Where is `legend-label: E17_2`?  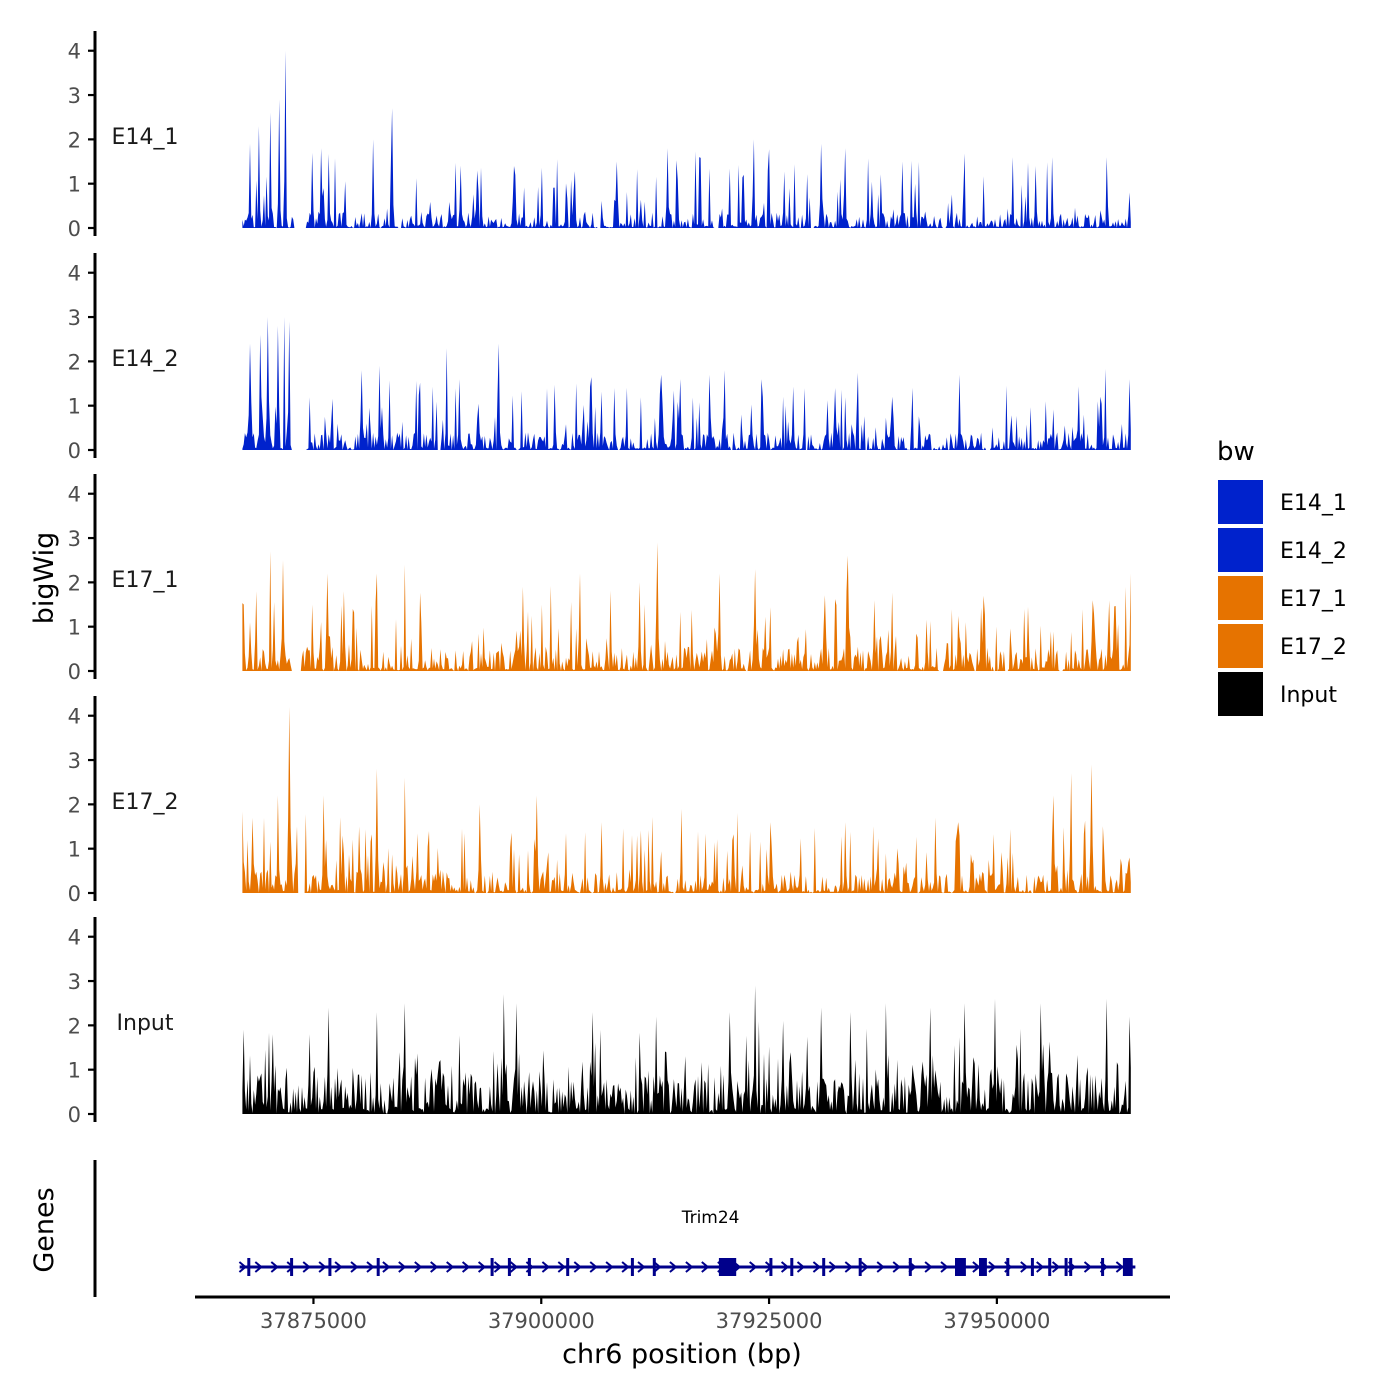 legend-label: E17_2 is located at coordinates (1313, 647).